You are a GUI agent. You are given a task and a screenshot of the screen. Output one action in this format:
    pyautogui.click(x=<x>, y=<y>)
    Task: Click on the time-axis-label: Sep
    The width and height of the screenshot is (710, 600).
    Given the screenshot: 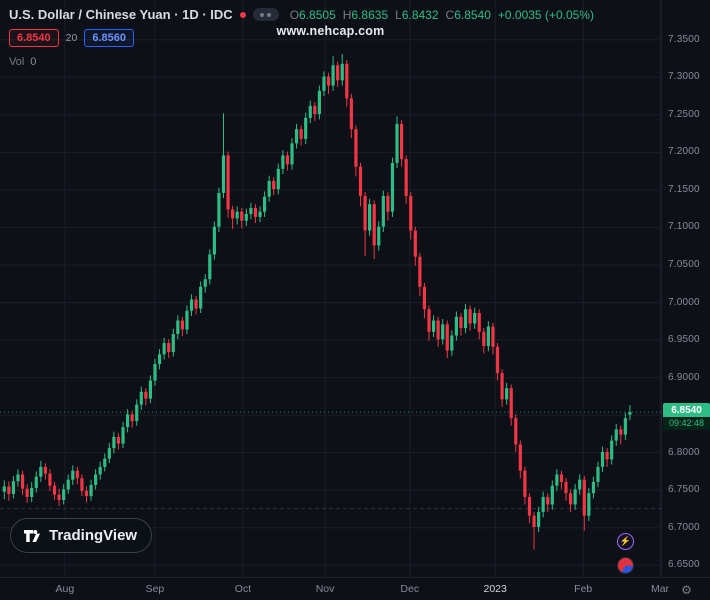 What is the action you would take?
    pyautogui.click(x=155, y=589)
    